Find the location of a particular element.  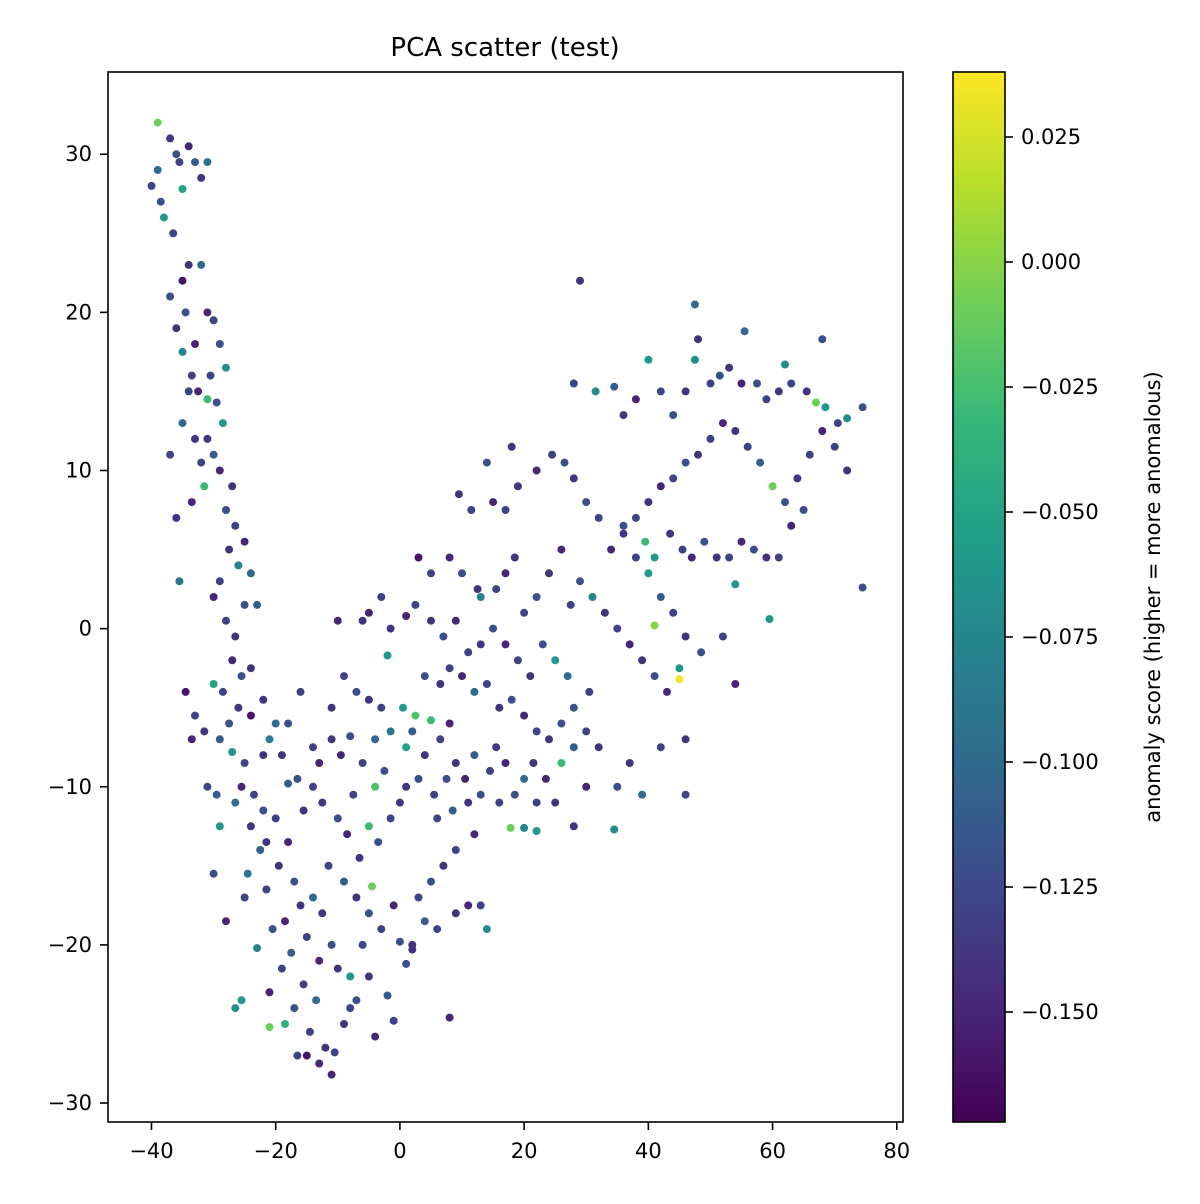

colorbar-tick-label: −0.125 is located at coordinates (1060, 887).